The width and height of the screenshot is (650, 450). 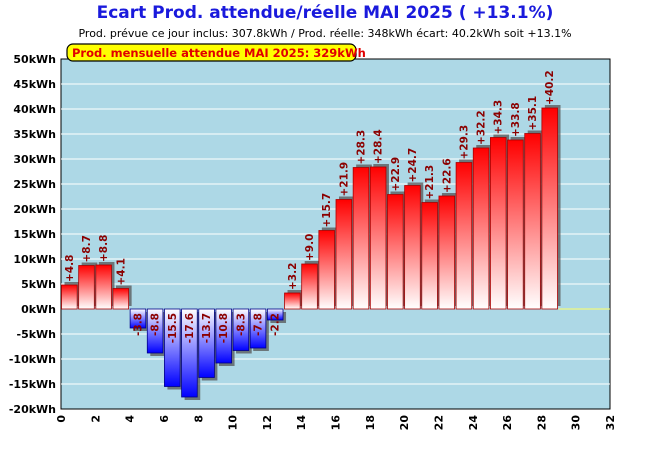 I want to click on data-label: +15.7, so click(x=327, y=210).